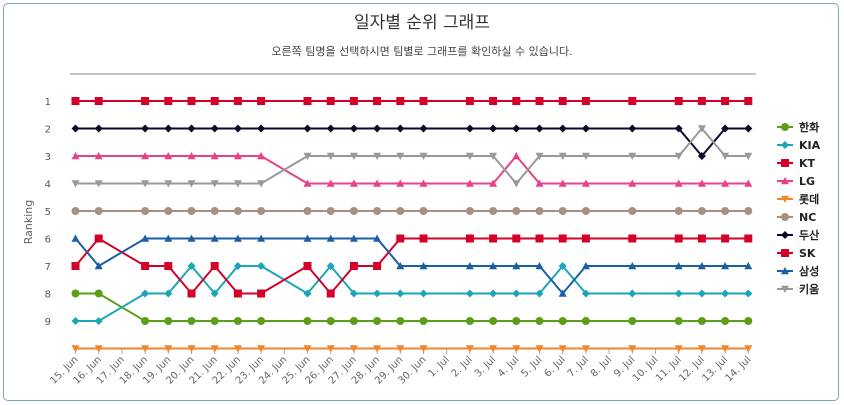  What do you see at coordinates (810, 145) in the screenshot?
I see `legend-label: KIA` at bounding box center [810, 145].